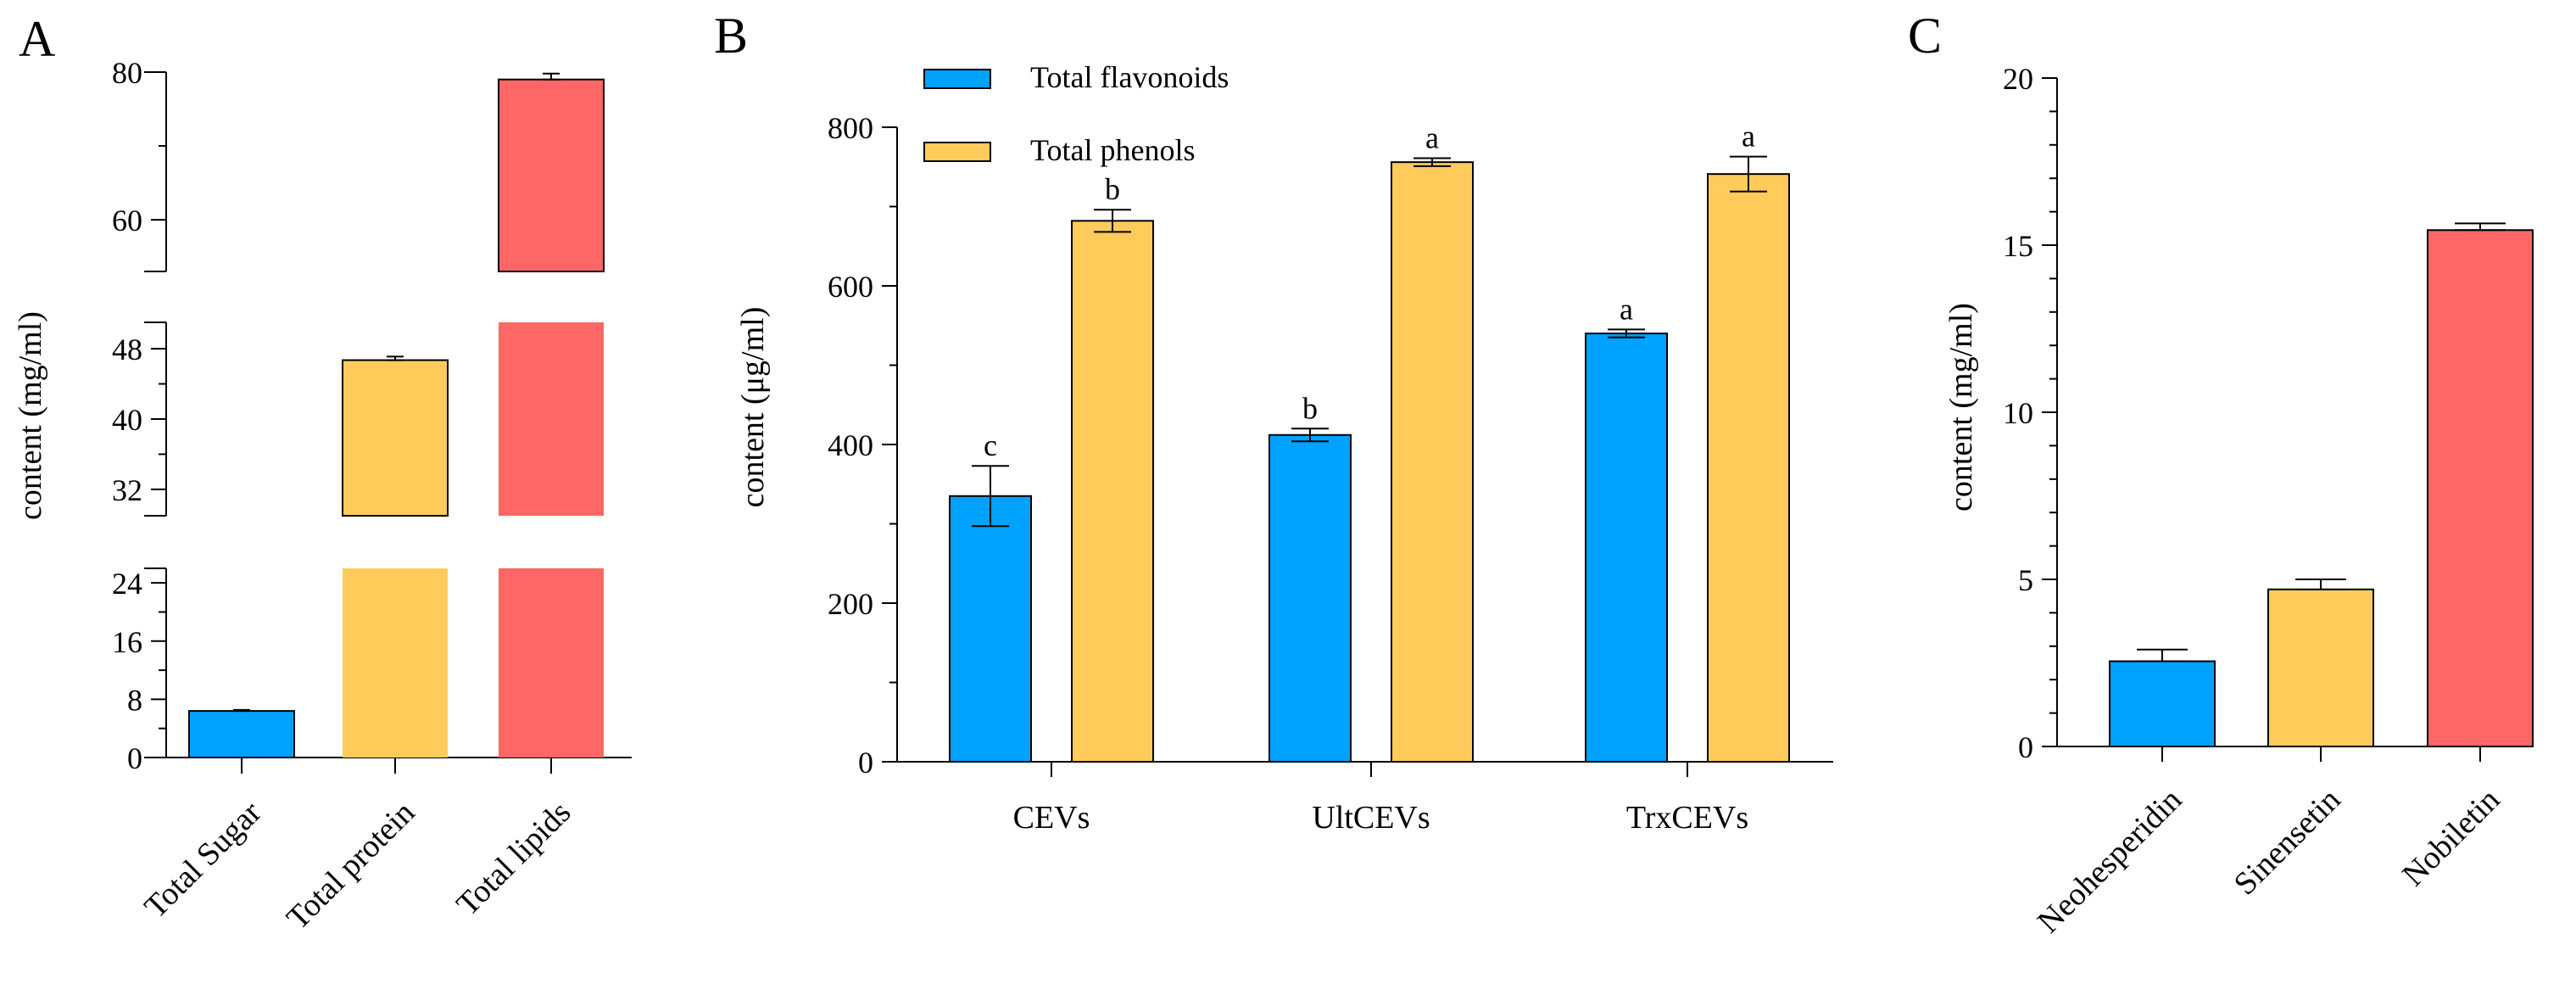 Image resolution: width=2576 pixels, height=984 pixels. Describe the element at coordinates (127, 221) in the screenshot. I see `y-tick-label: 60` at that location.